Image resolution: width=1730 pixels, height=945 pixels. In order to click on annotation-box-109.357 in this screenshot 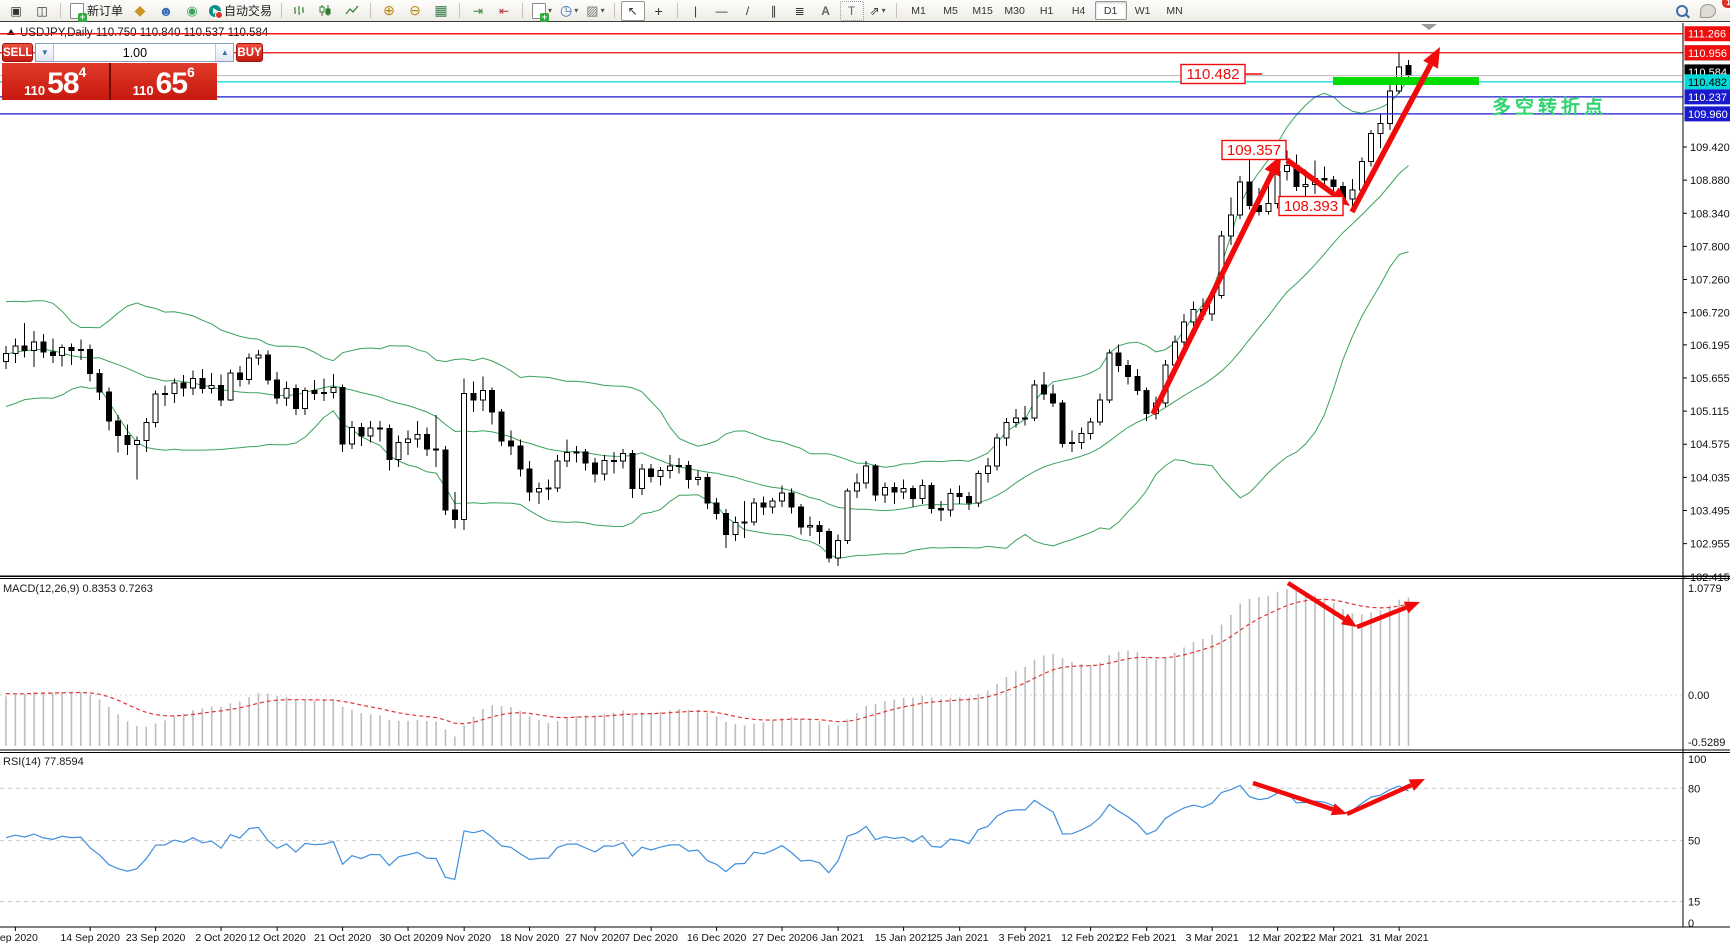, I will do `click(1254, 150)`.